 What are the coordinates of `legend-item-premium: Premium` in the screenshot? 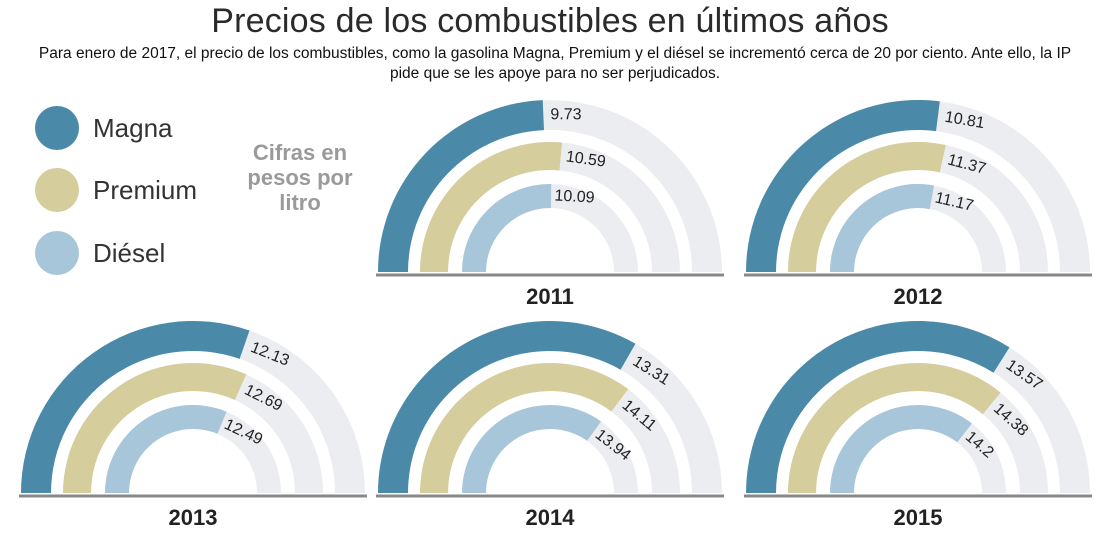 It's located at (116, 190).